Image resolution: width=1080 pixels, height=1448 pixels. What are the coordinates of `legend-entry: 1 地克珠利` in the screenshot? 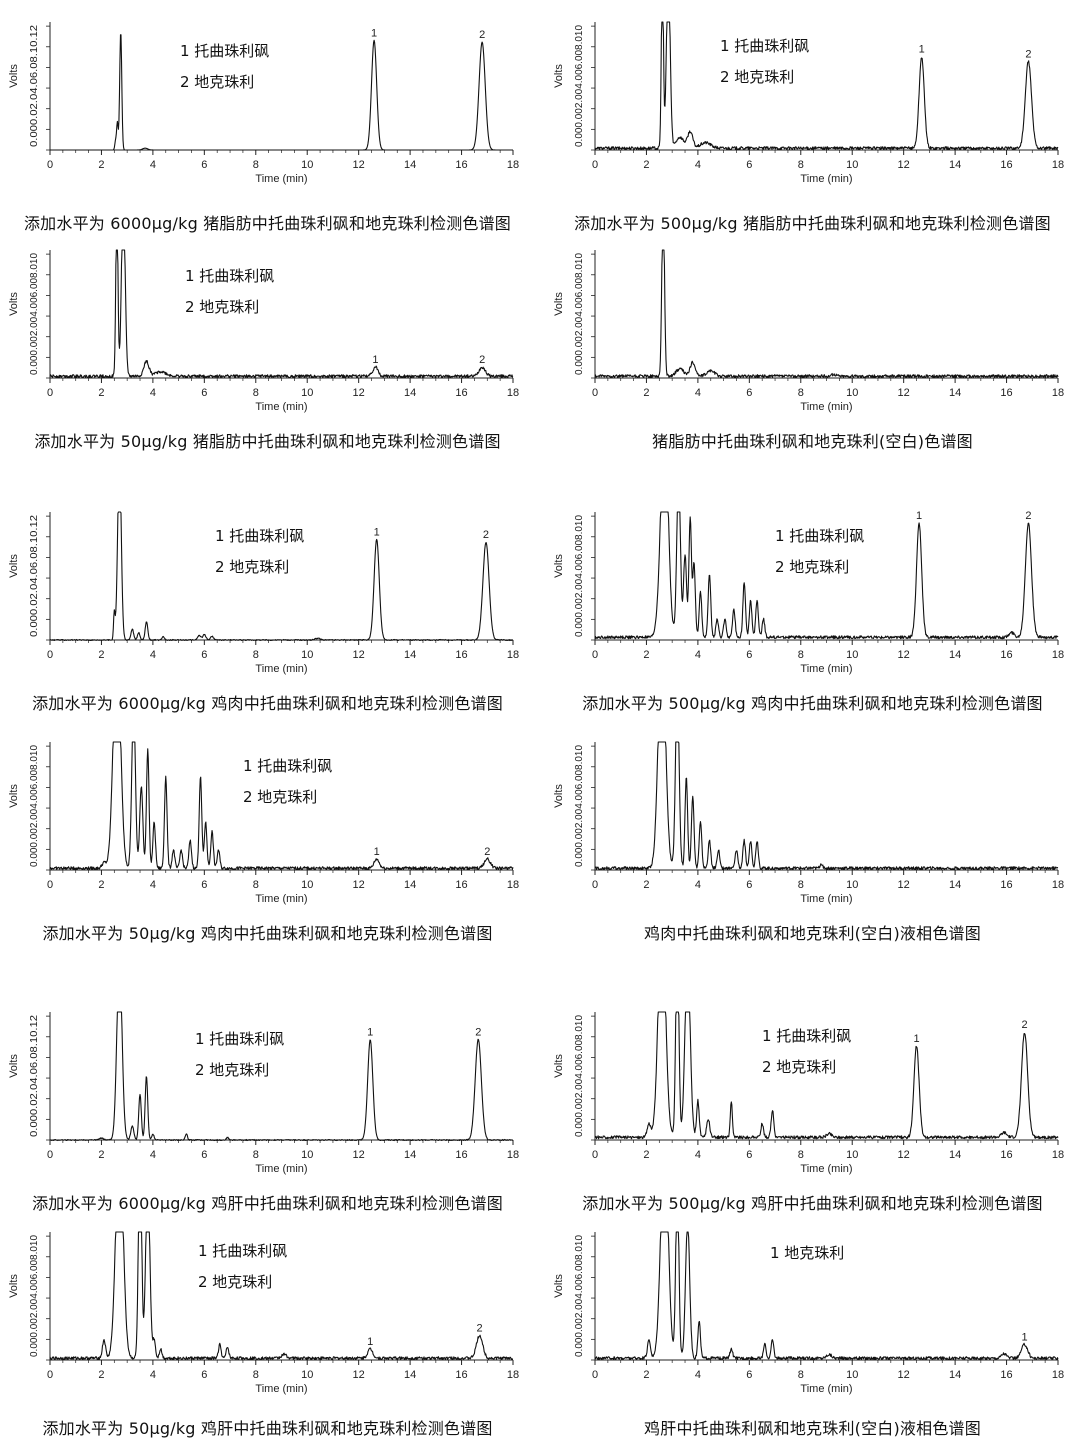 It's located at (807, 1253).